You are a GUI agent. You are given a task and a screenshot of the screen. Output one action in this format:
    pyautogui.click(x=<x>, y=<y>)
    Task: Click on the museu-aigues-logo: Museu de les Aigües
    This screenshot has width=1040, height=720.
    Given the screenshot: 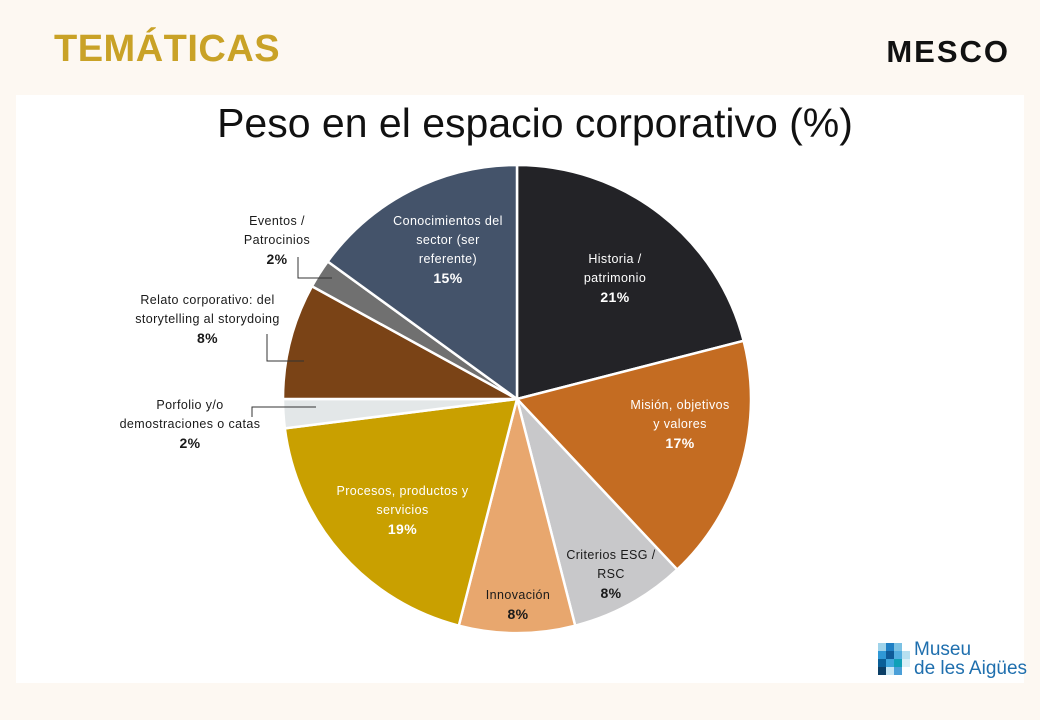 What is the action you would take?
    pyautogui.click(x=952, y=659)
    